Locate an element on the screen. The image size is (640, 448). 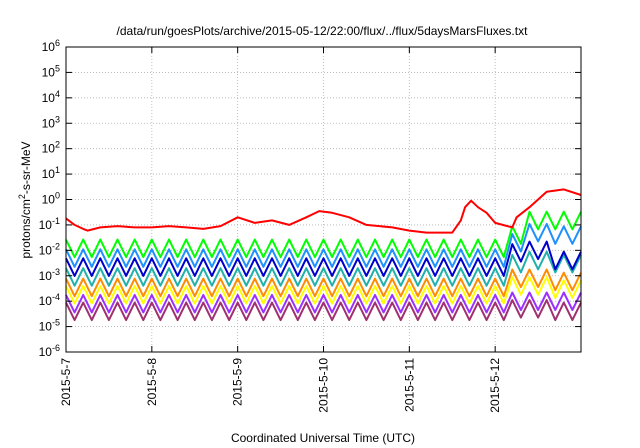
y-tick-label: 10⁰ is located at coordinates (51, 199).